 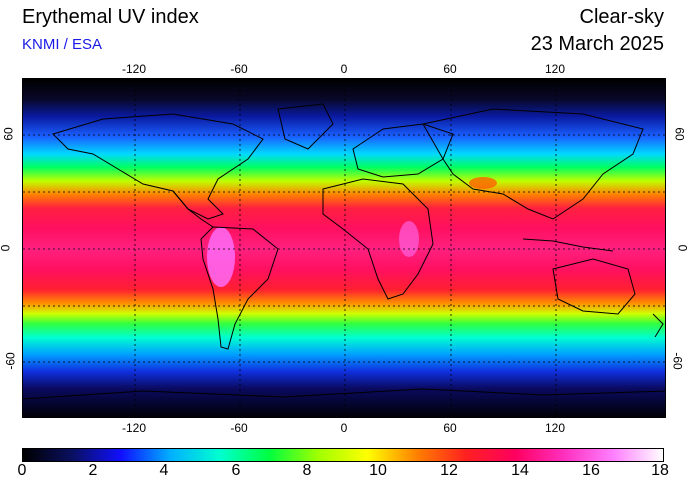 What do you see at coordinates (449, 470) in the screenshot?
I see `colorbar-label: 12` at bounding box center [449, 470].